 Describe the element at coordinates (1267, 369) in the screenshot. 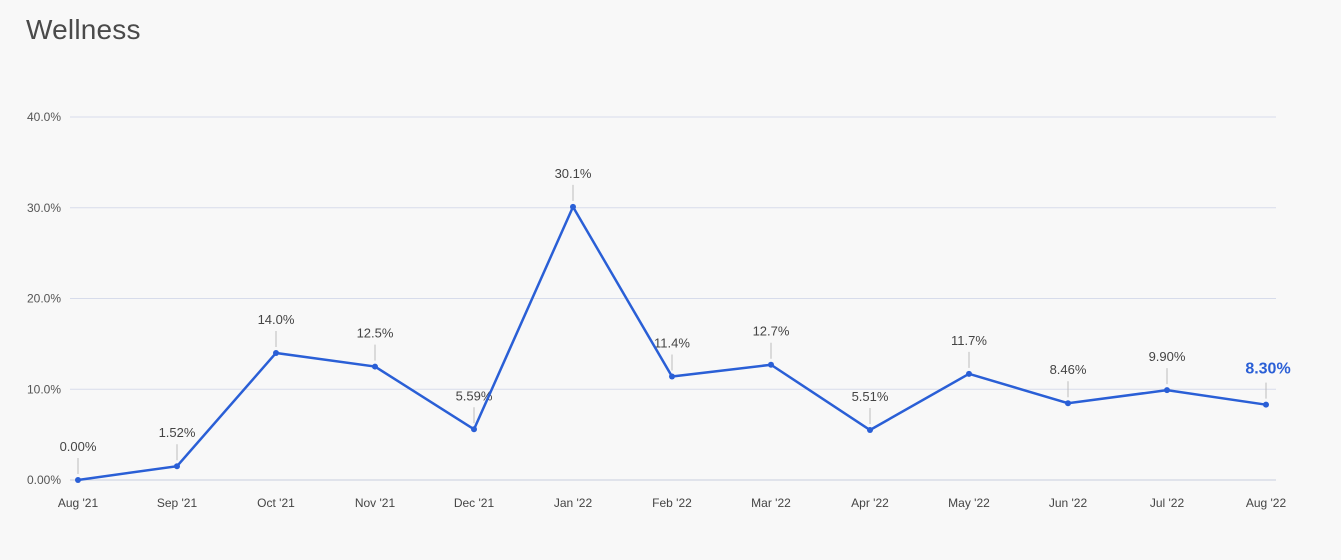

I see `data-label: 8.30%` at that location.